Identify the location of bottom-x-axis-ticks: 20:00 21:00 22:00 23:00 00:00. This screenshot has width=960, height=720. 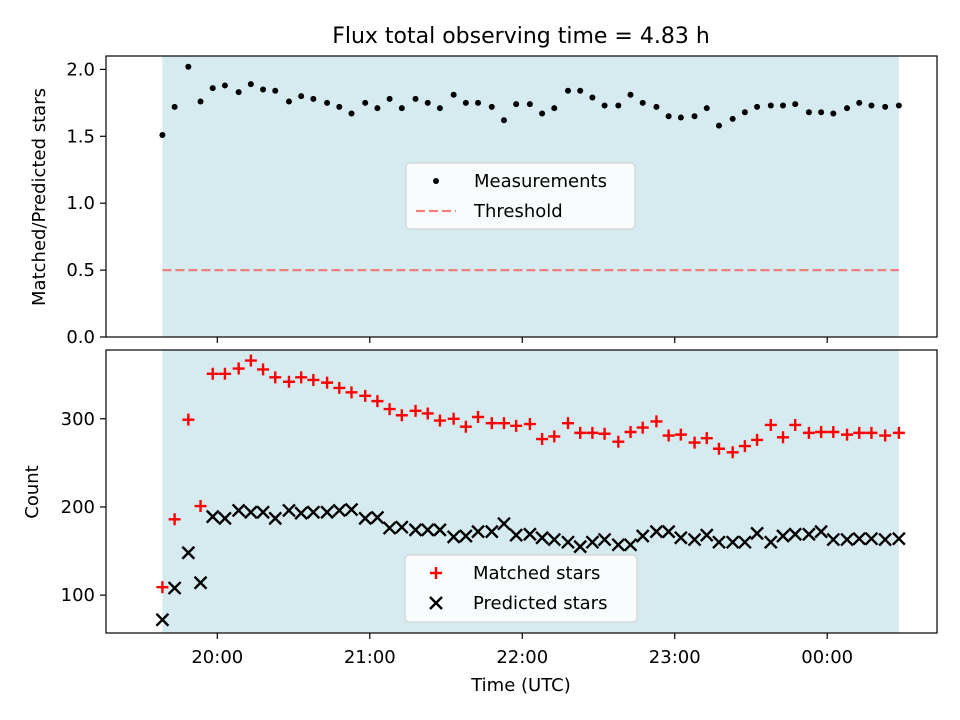
(522, 650).